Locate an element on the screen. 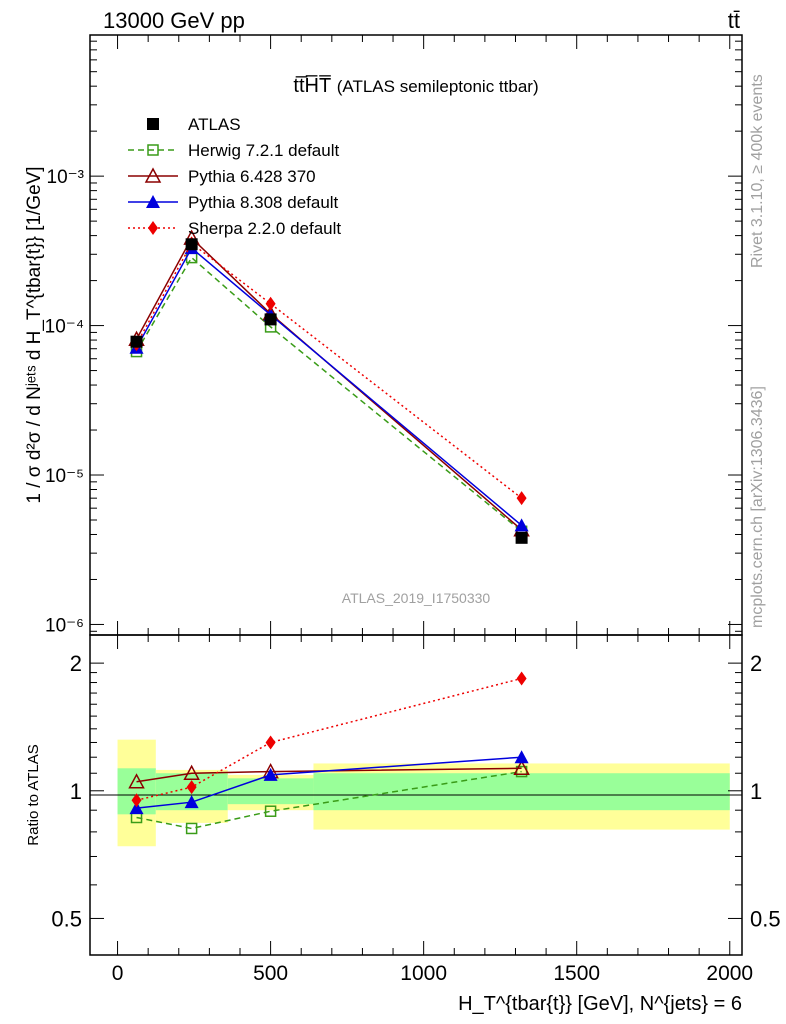 This screenshot has height=1024, width=786. energy-label: 13000 GeV pp is located at coordinates (174, 20).